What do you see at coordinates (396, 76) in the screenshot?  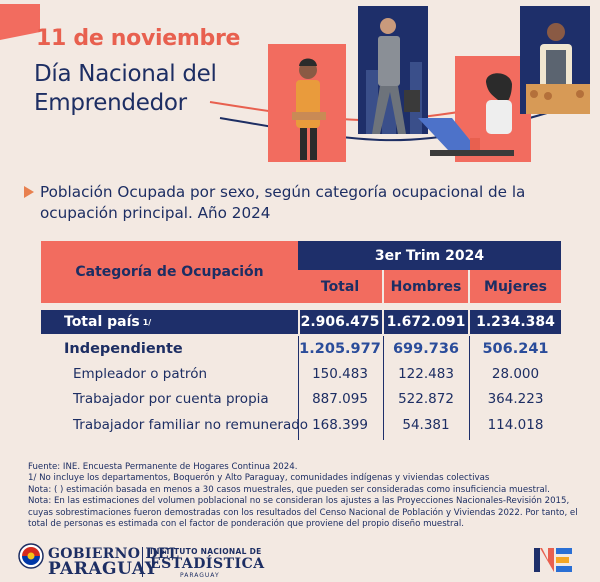 I see `businessman-figure` at bounding box center [396, 76].